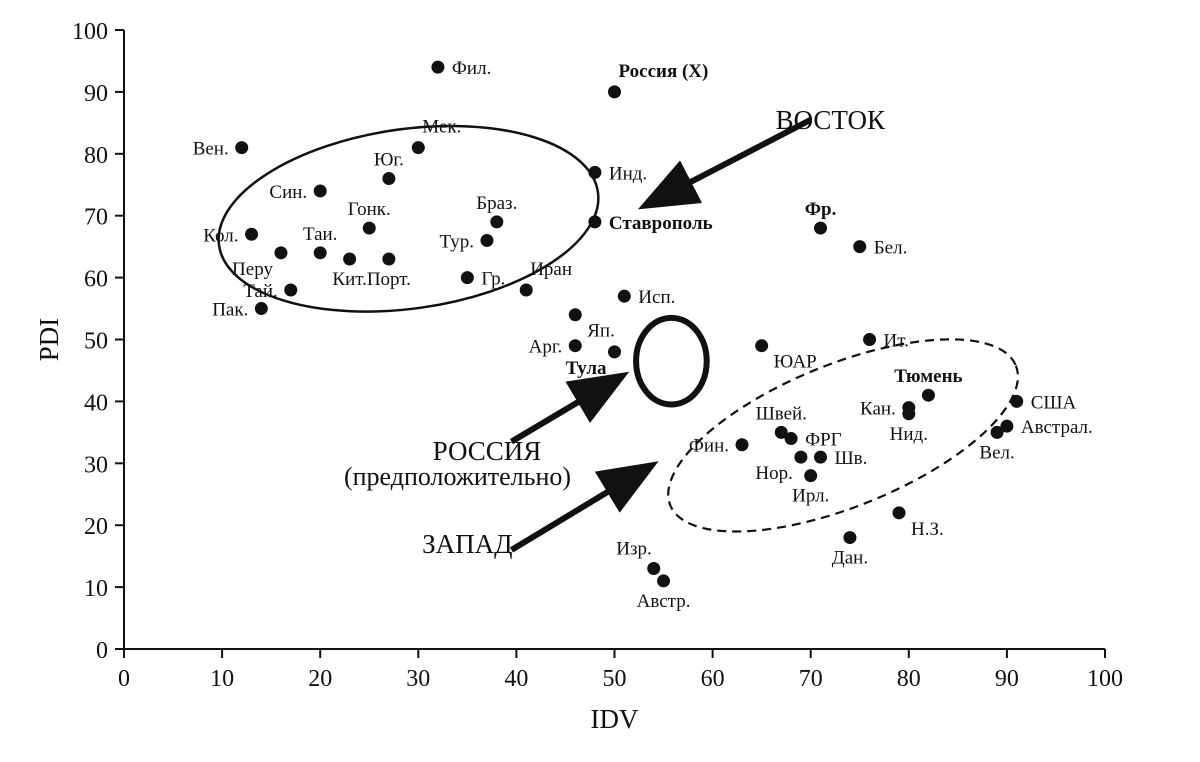  What do you see at coordinates (471, 68) in the screenshot?
I see `point-label-фил: Фил.` at bounding box center [471, 68].